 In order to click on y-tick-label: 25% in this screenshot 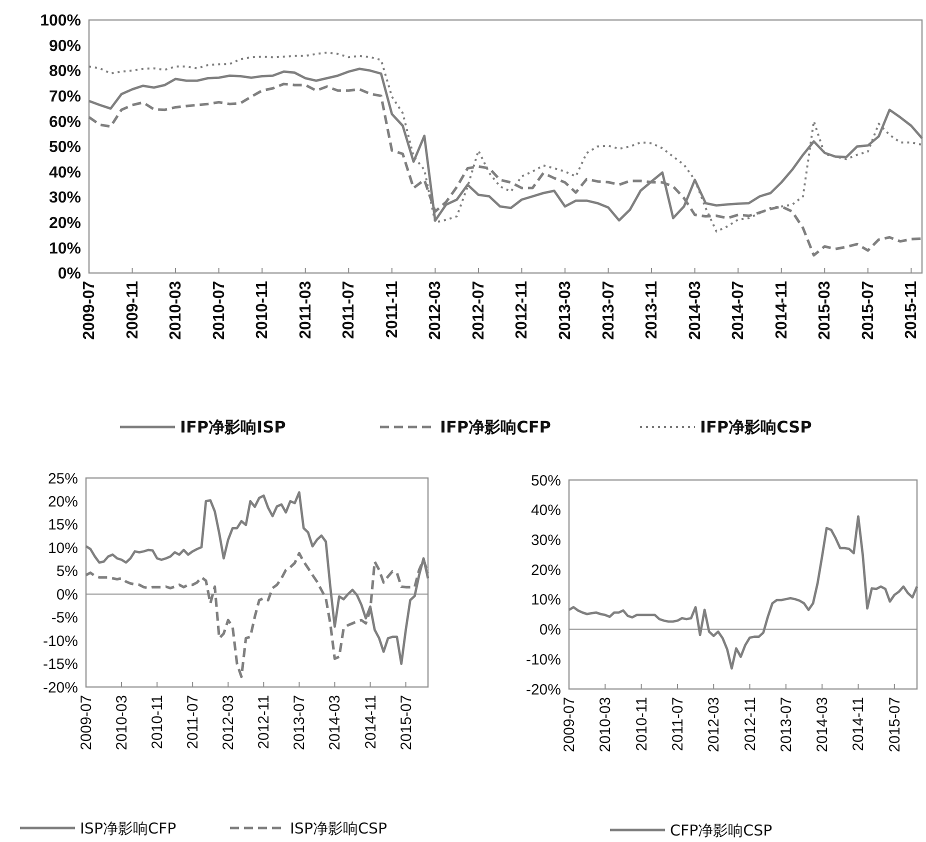, I will do `click(63, 479)`.